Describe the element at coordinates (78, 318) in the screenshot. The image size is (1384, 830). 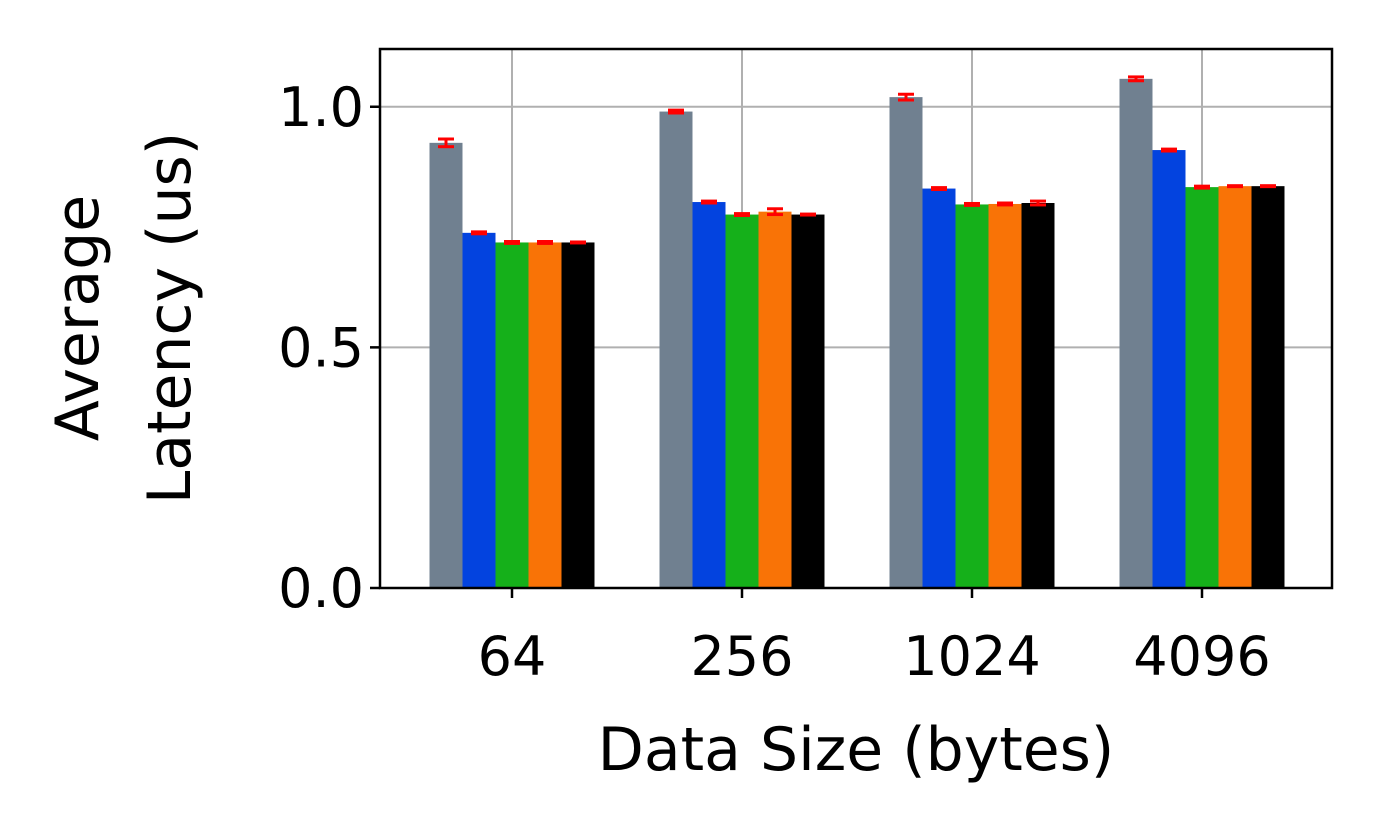
I see `y-axis-label-line-1: Average` at that location.